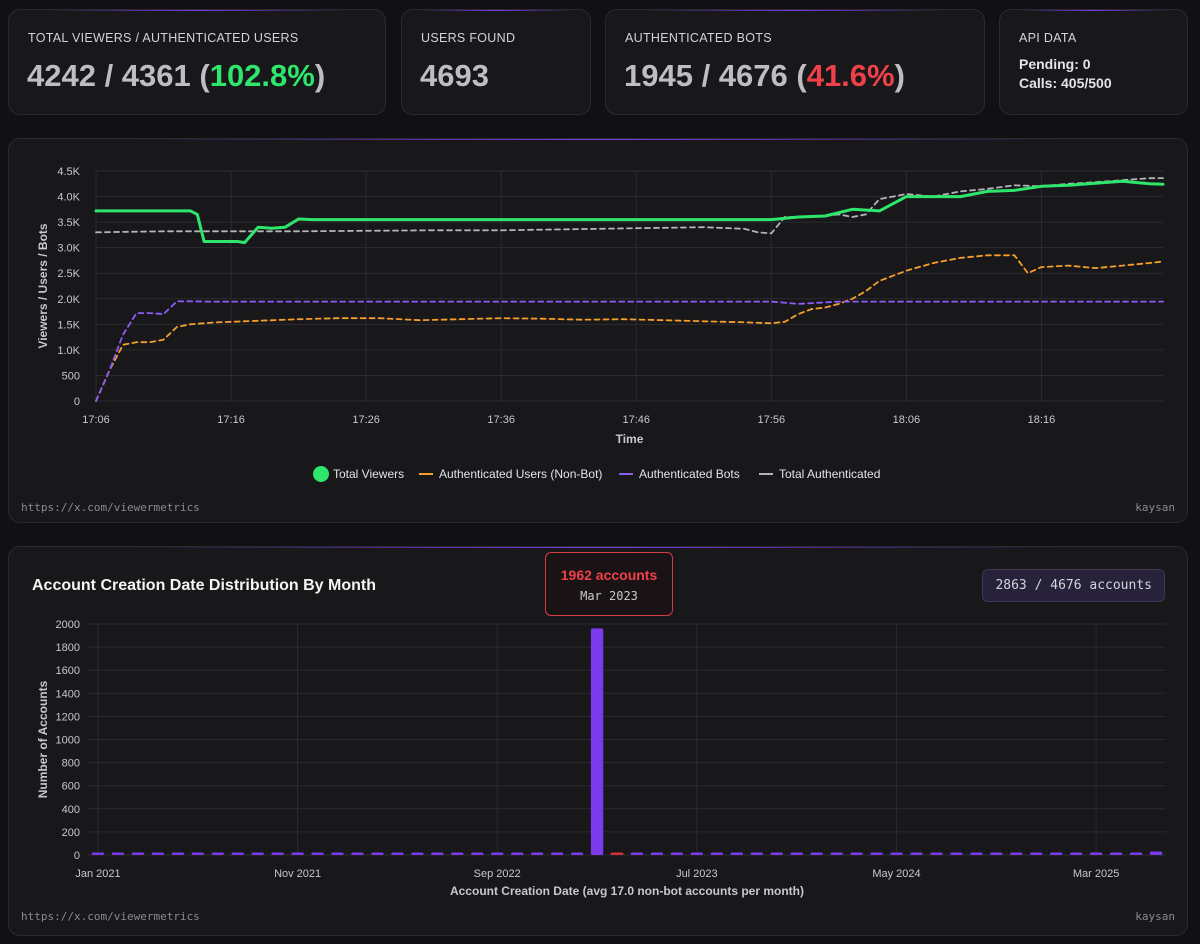 The image size is (1200, 944). I want to click on x-tick-label: 18:06, so click(907, 420).